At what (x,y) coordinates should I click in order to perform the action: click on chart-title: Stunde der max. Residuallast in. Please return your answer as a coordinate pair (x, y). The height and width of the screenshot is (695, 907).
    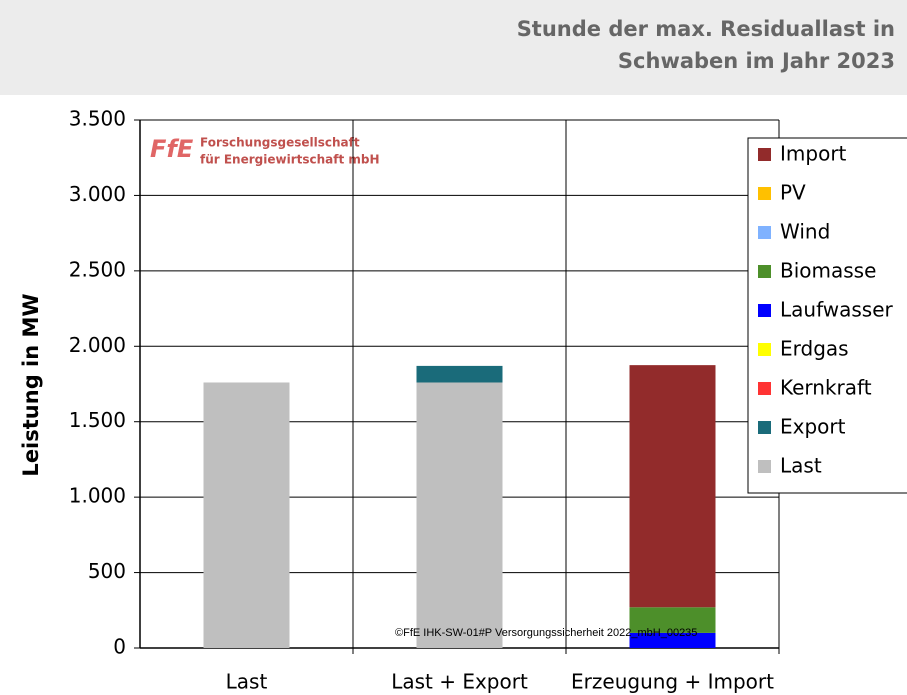
    Looking at the image, I should click on (706, 29).